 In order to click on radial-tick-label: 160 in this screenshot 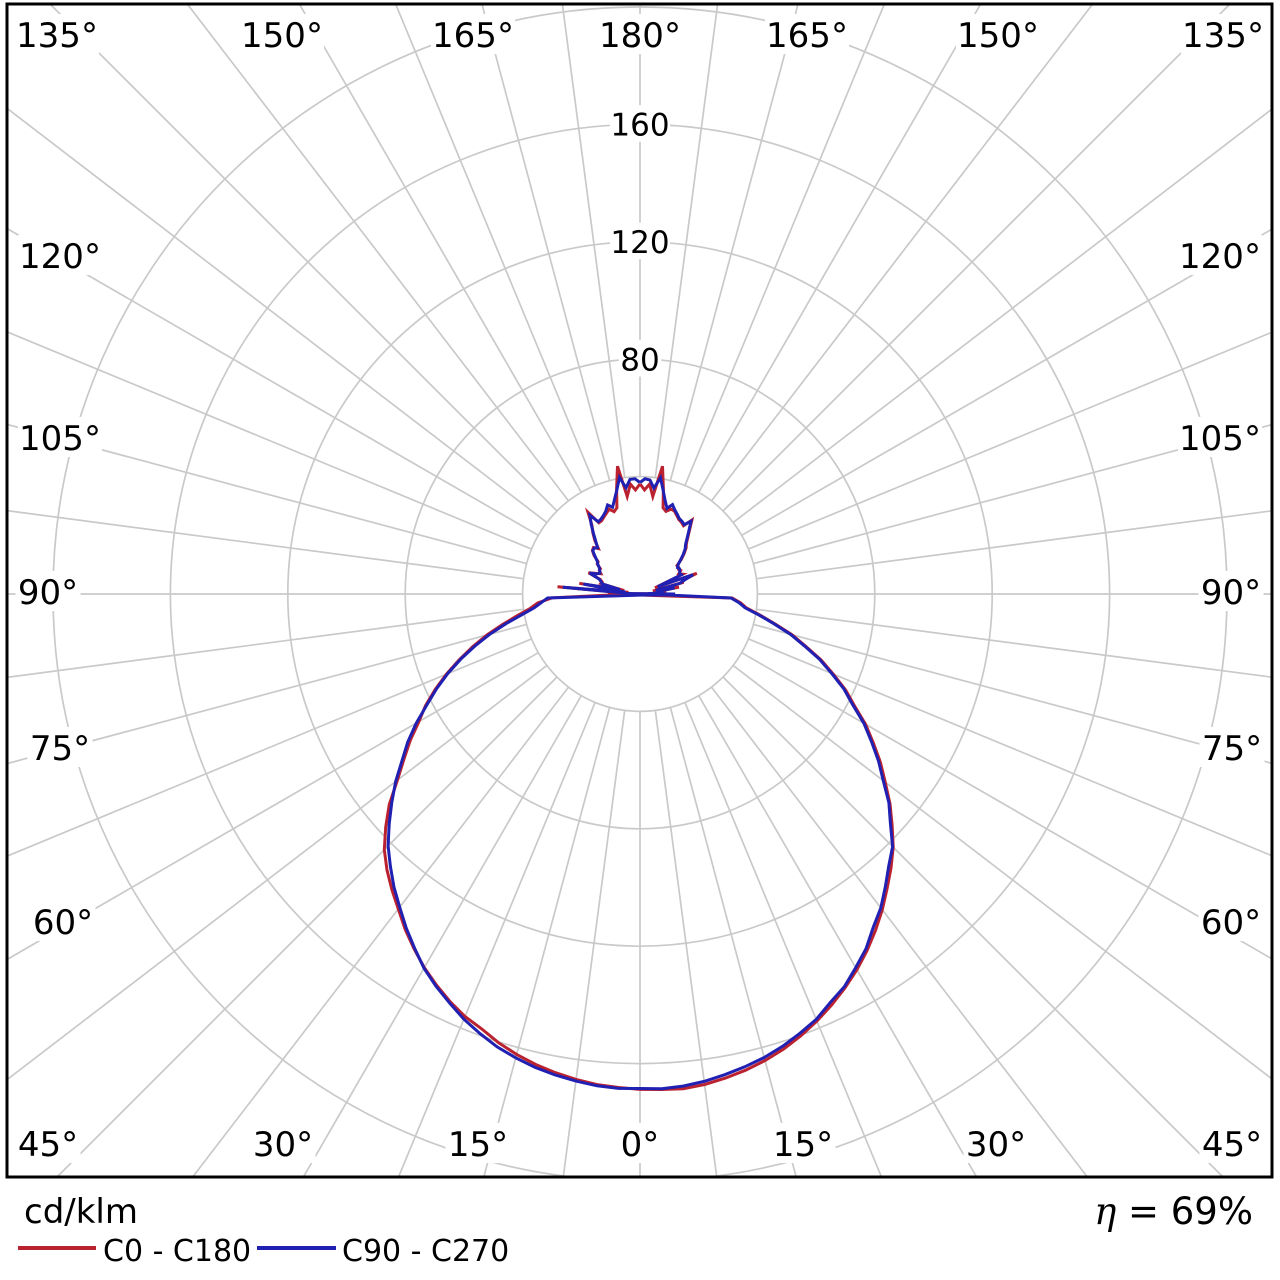, I will do `click(639, 126)`.